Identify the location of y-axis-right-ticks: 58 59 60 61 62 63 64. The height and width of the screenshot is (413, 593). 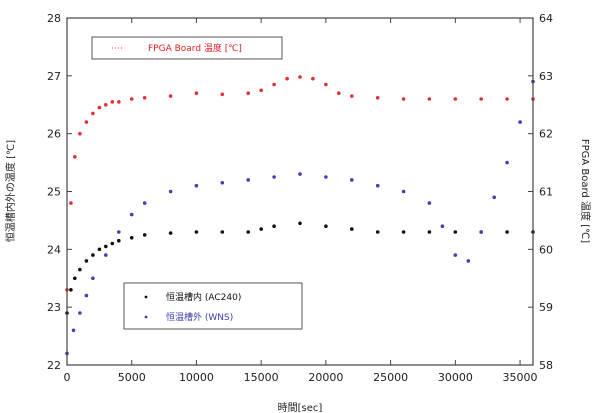
(540, 192).